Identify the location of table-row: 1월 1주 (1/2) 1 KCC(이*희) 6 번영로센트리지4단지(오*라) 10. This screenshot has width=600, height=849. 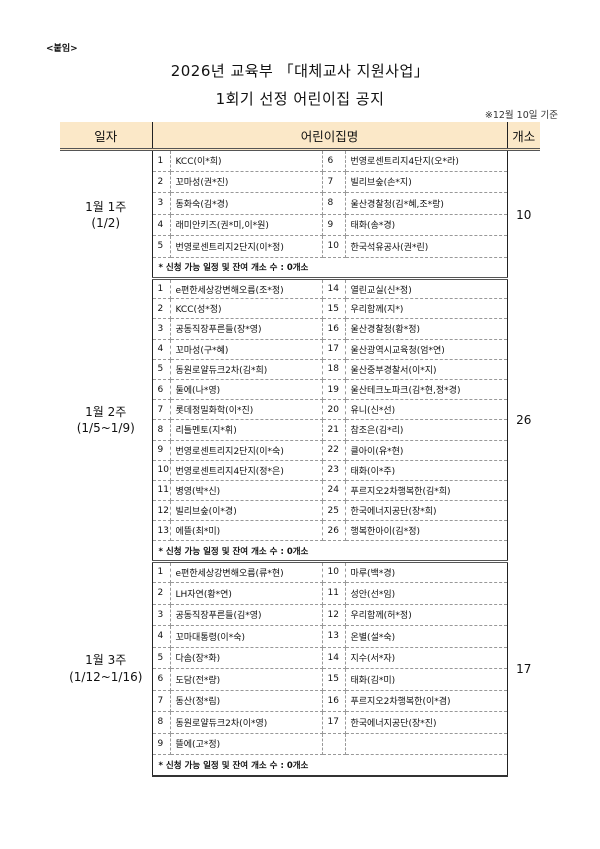
(300, 214).